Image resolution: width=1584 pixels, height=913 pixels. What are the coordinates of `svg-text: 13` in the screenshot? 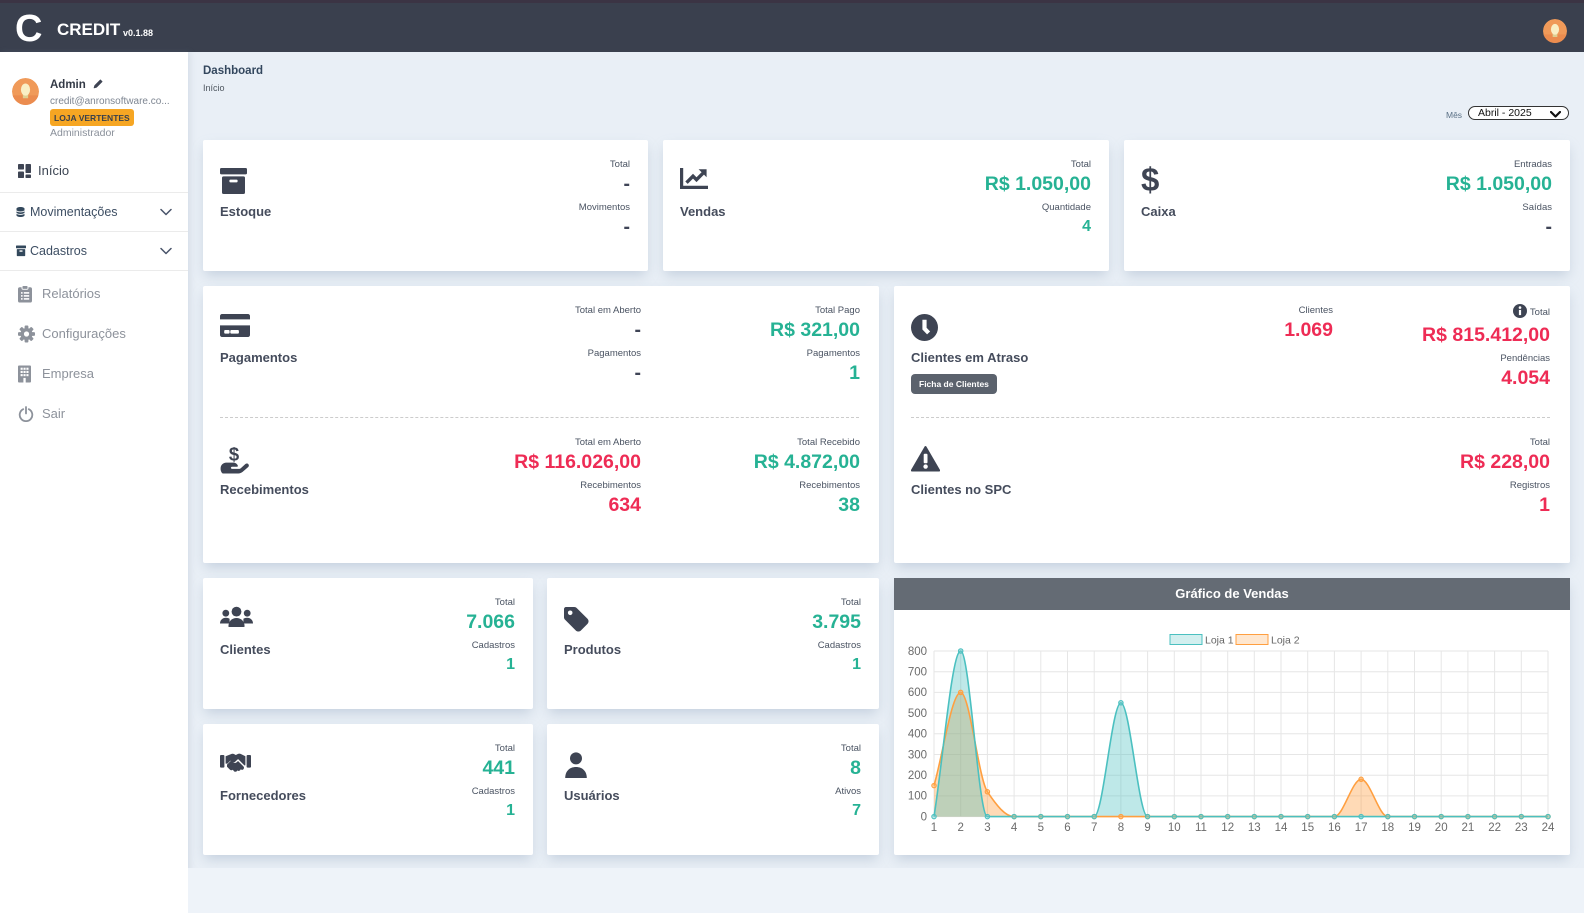 It's located at (1254, 828).